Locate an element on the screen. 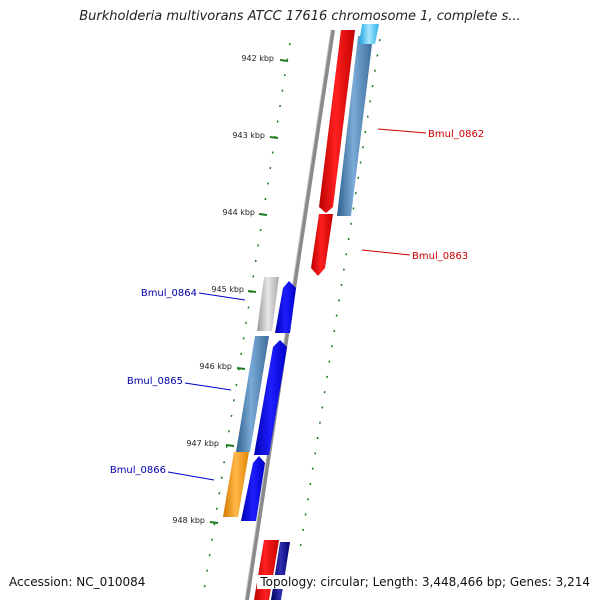 This screenshot has height=600, width=600. gene-cyan-top is located at coordinates (369, 34).